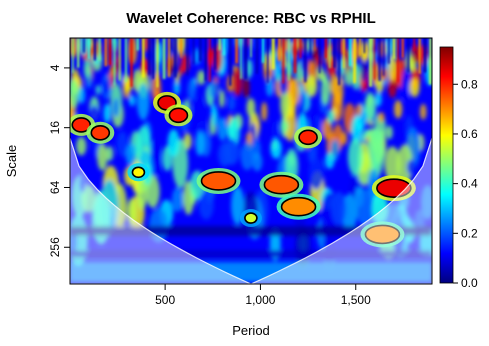  Describe the element at coordinates (469, 283) in the screenshot. I see `colorbar-tick-label: 0.0` at that location.